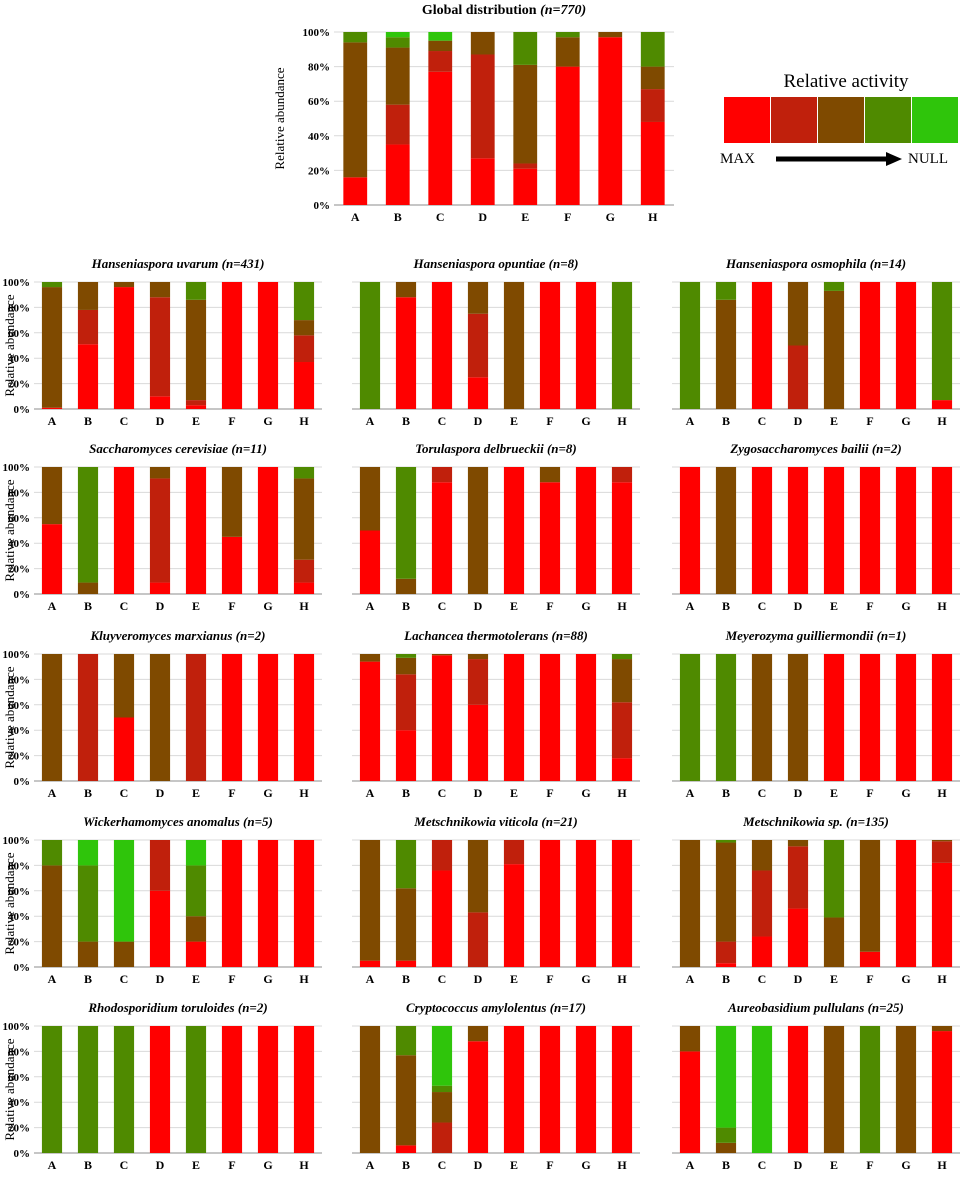 This screenshot has height=1184, width=964. What do you see at coordinates (869, 606) in the screenshot?
I see `x-tick-label: F` at bounding box center [869, 606].